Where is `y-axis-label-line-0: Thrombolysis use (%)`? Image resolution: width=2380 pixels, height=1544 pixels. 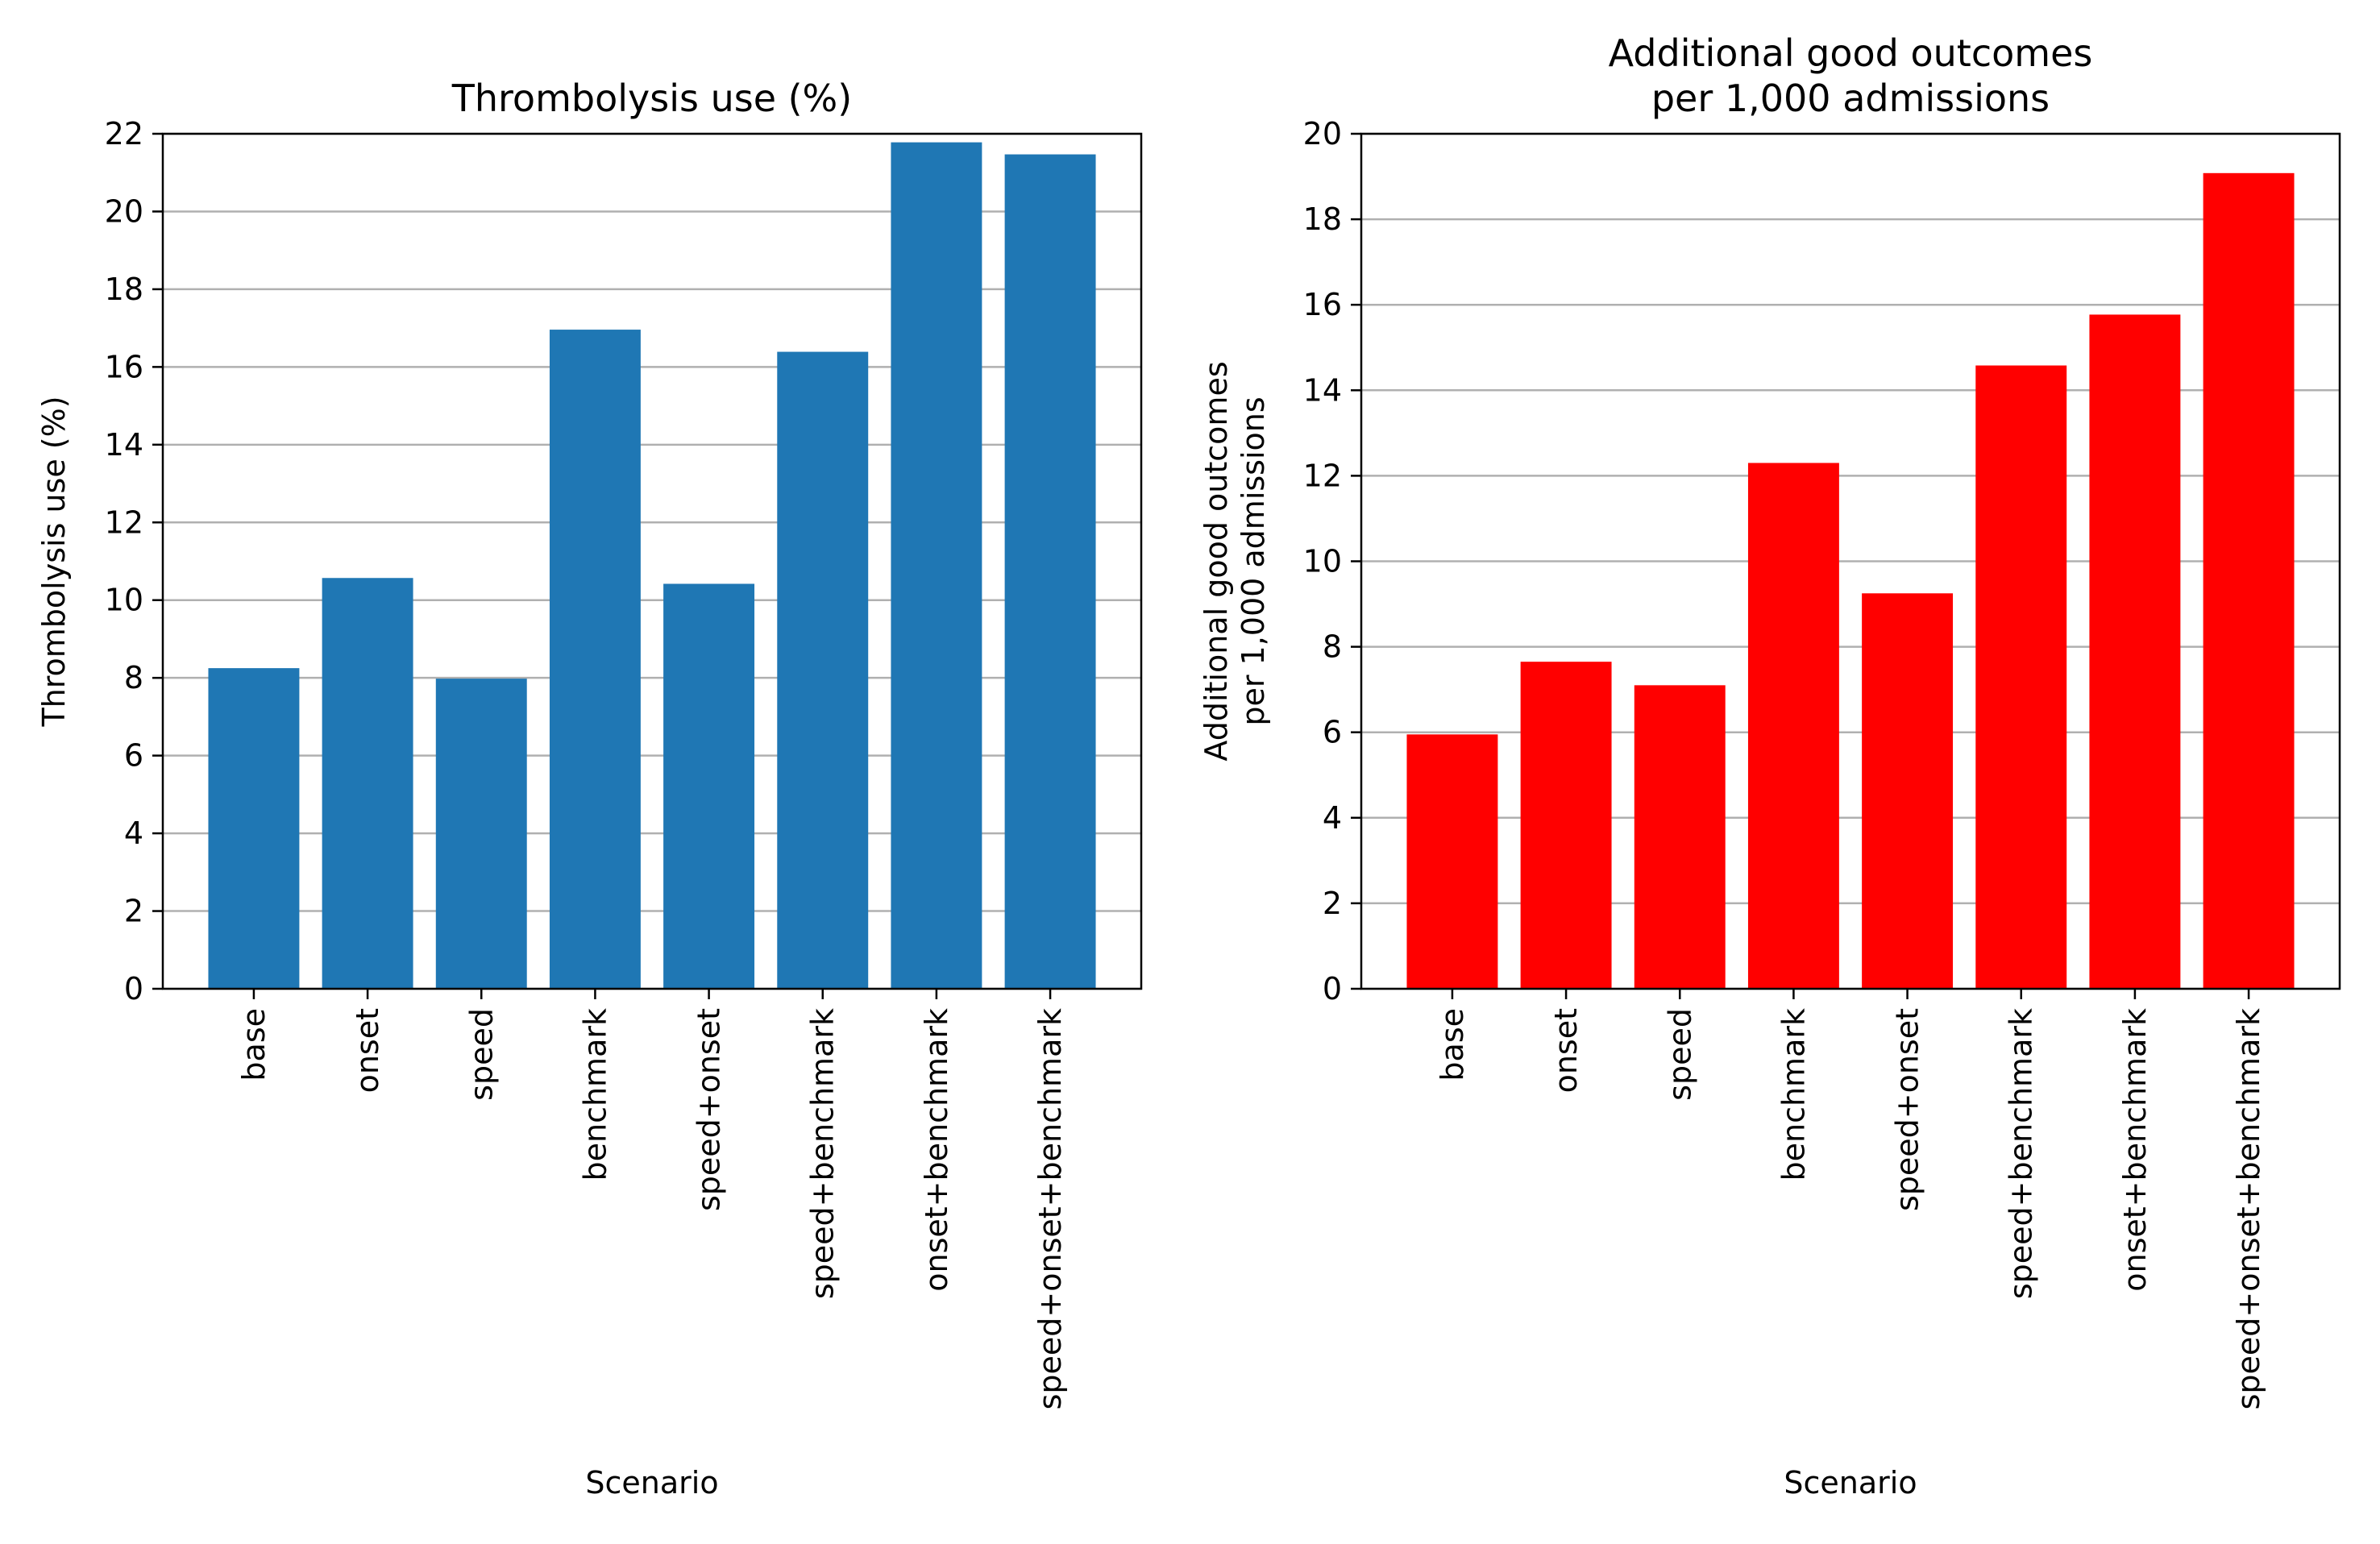
y-axis-label-line-0: Thrombolysis use (%) is located at coordinates (54, 561).